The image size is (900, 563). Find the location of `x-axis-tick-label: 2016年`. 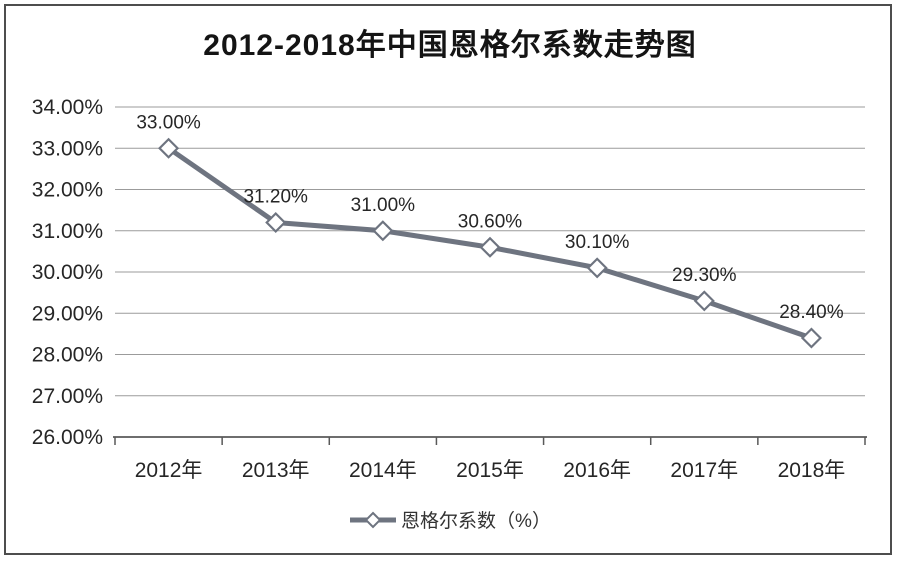

x-axis-tick-label: 2016年 is located at coordinates (597, 470).